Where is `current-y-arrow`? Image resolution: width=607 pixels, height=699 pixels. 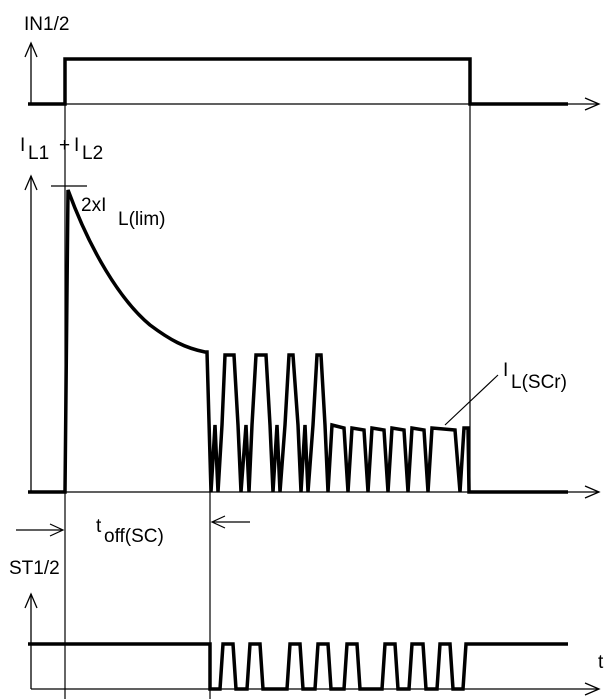
current-y-arrow is located at coordinates (31, 182).